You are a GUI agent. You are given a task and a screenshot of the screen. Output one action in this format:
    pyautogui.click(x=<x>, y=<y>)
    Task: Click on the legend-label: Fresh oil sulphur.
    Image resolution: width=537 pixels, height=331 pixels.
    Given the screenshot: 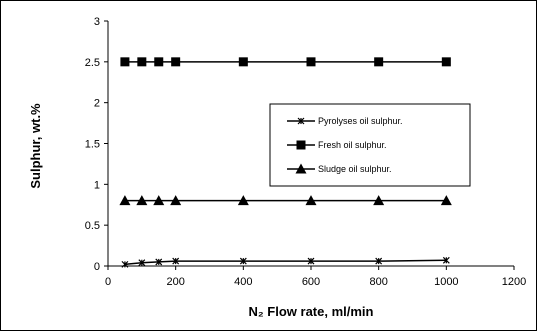 What is the action you would take?
    pyautogui.click(x=352, y=145)
    